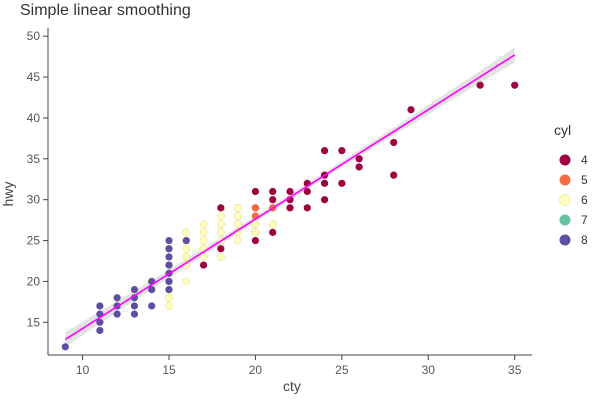 The height and width of the screenshot is (400, 600). I want to click on legend-label: 8, so click(584, 240).